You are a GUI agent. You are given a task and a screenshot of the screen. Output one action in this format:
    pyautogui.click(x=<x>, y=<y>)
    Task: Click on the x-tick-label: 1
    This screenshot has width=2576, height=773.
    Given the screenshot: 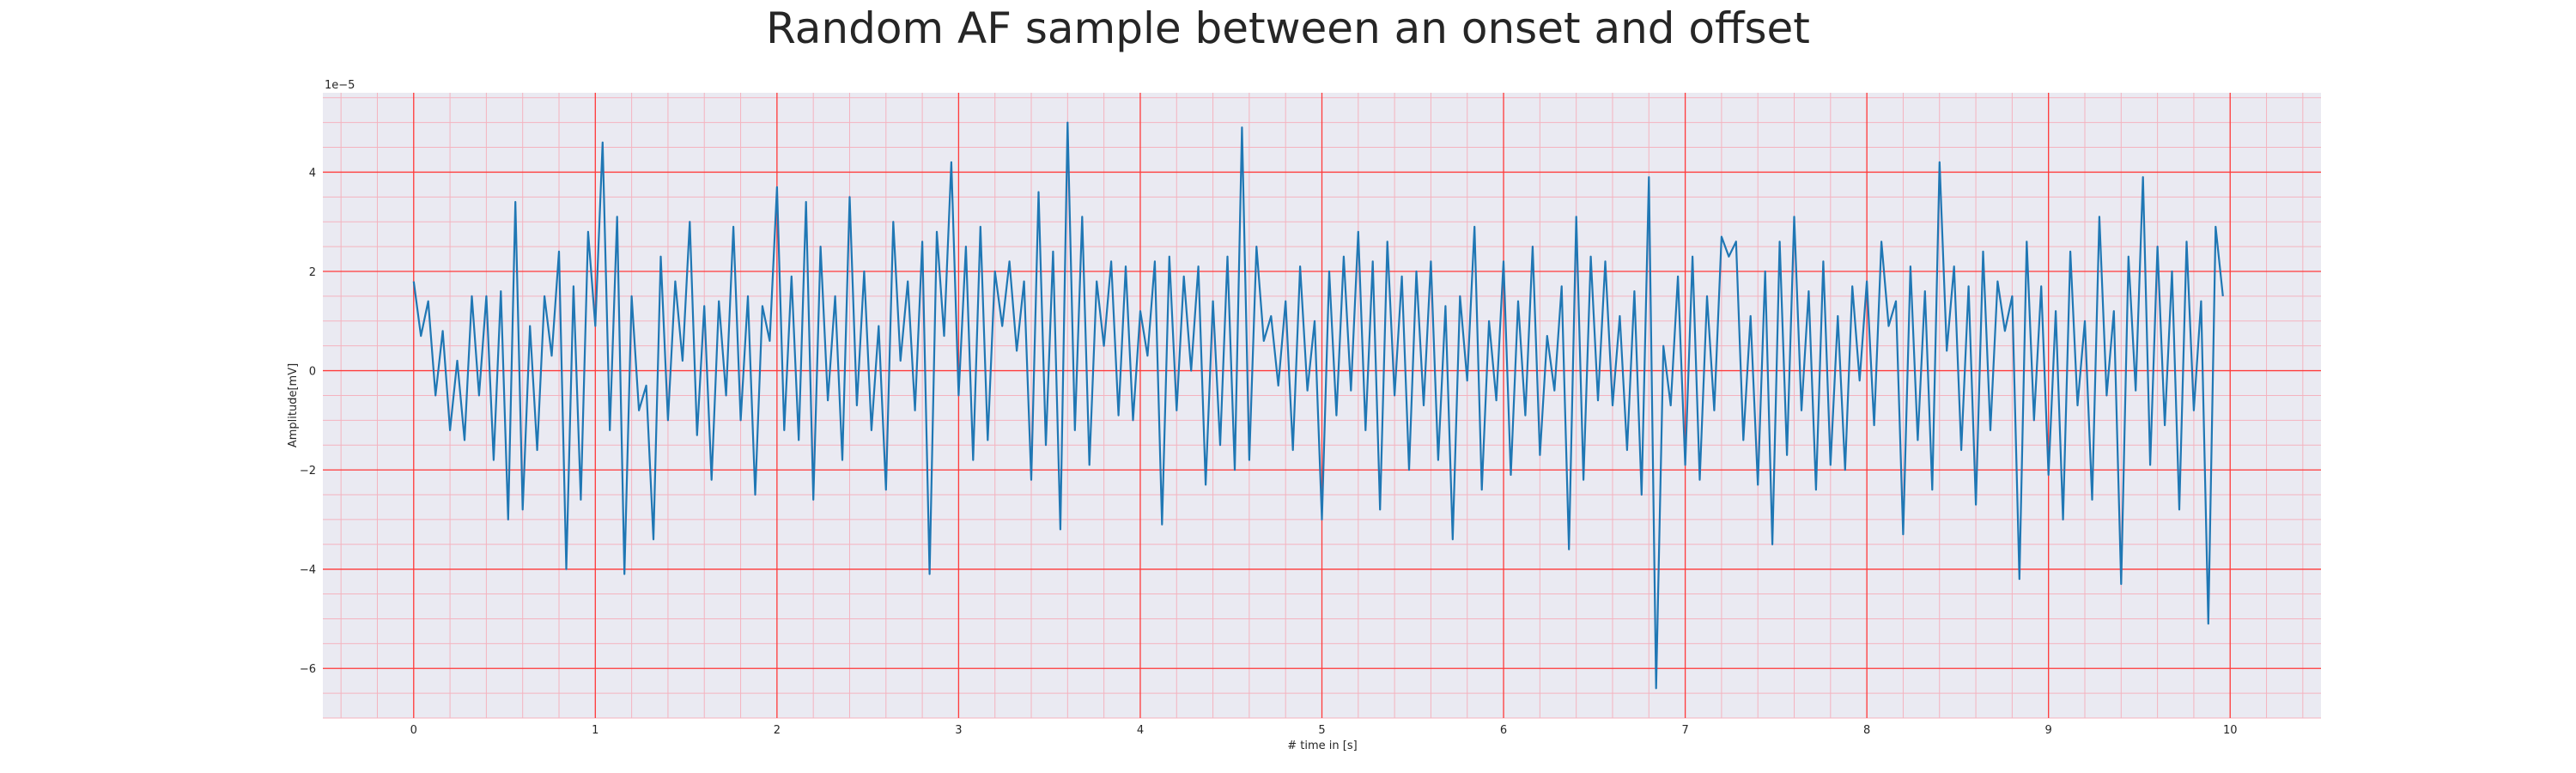 What is the action you would take?
    pyautogui.click(x=595, y=730)
    